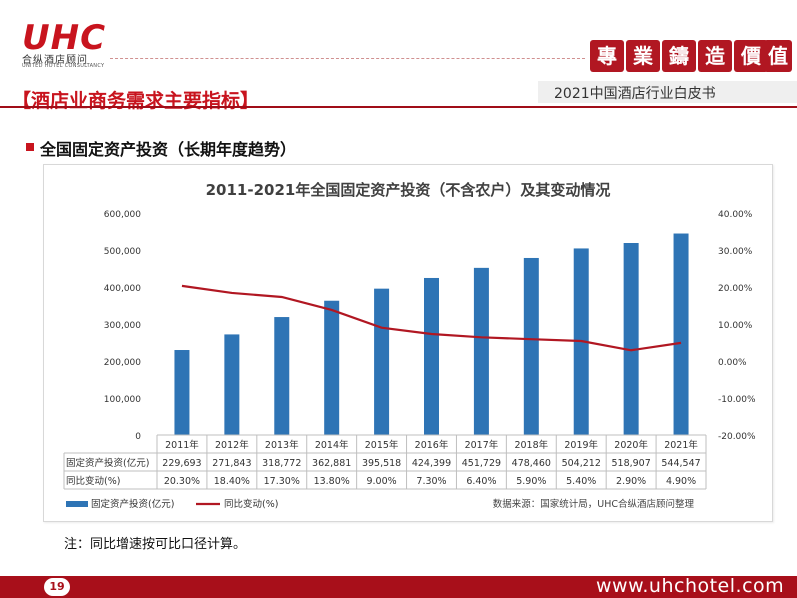  What do you see at coordinates (732, 363) in the screenshot?
I see `right-axis-tick-label: 0.00%` at bounding box center [732, 363].